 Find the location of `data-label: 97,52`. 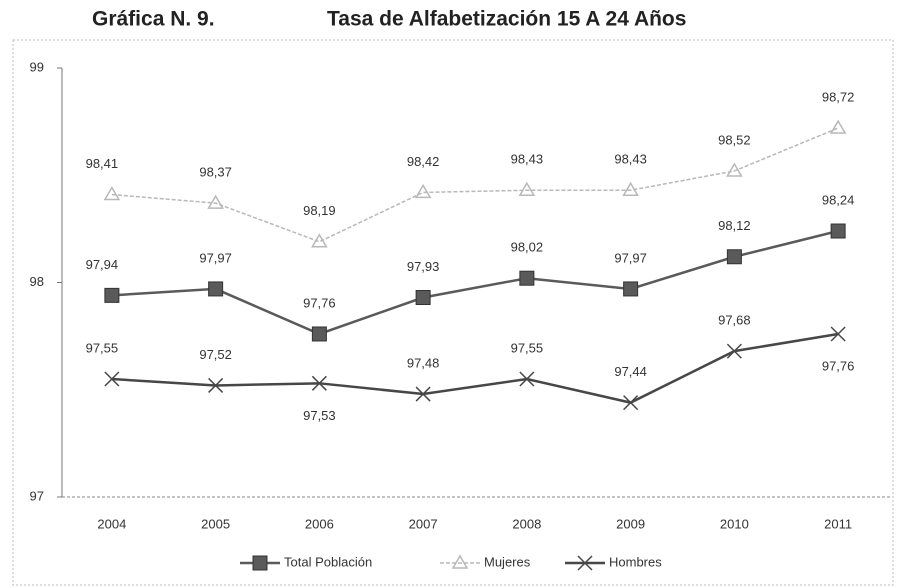

data-label: 97,52 is located at coordinates (215, 354).